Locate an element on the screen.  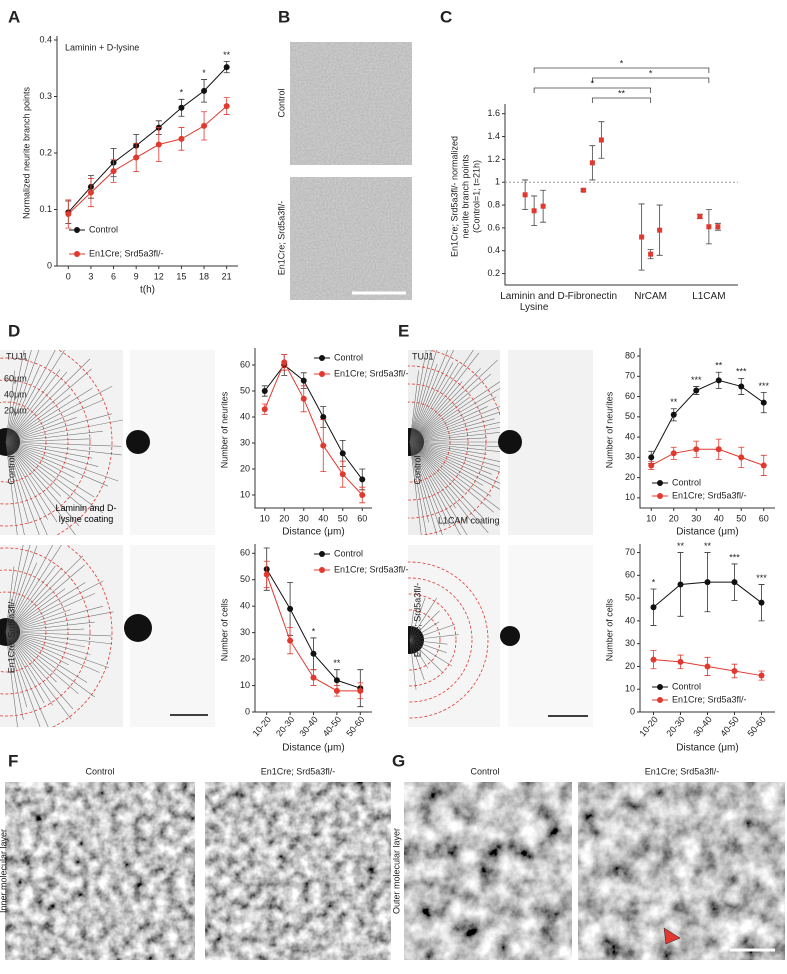
x-tick-label: 10-20 is located at coordinates (648, 726).